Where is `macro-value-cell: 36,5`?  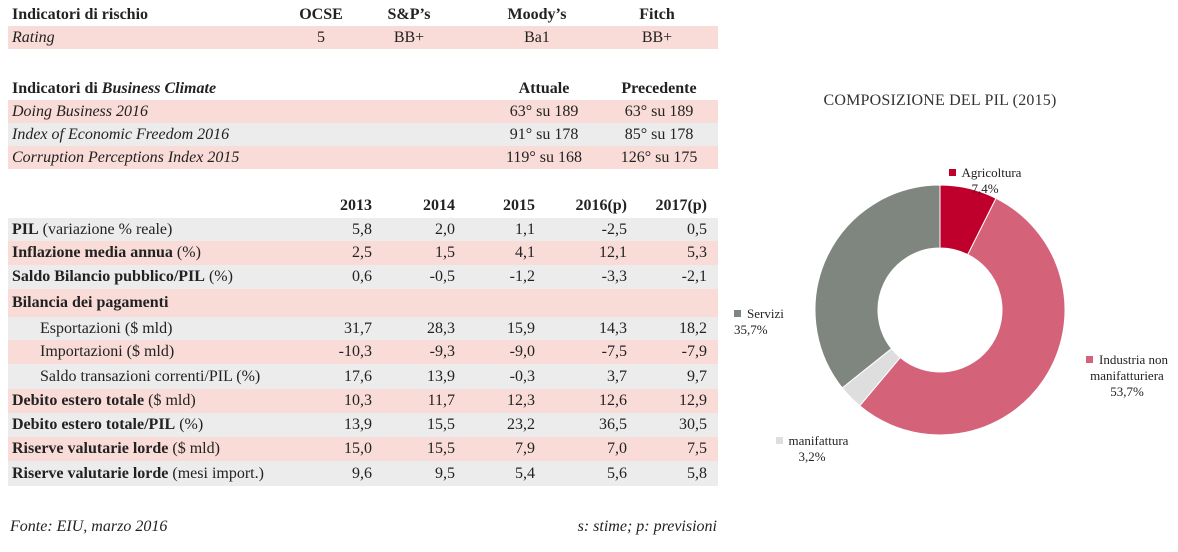 macro-value-cell: 36,5 is located at coordinates (613, 424).